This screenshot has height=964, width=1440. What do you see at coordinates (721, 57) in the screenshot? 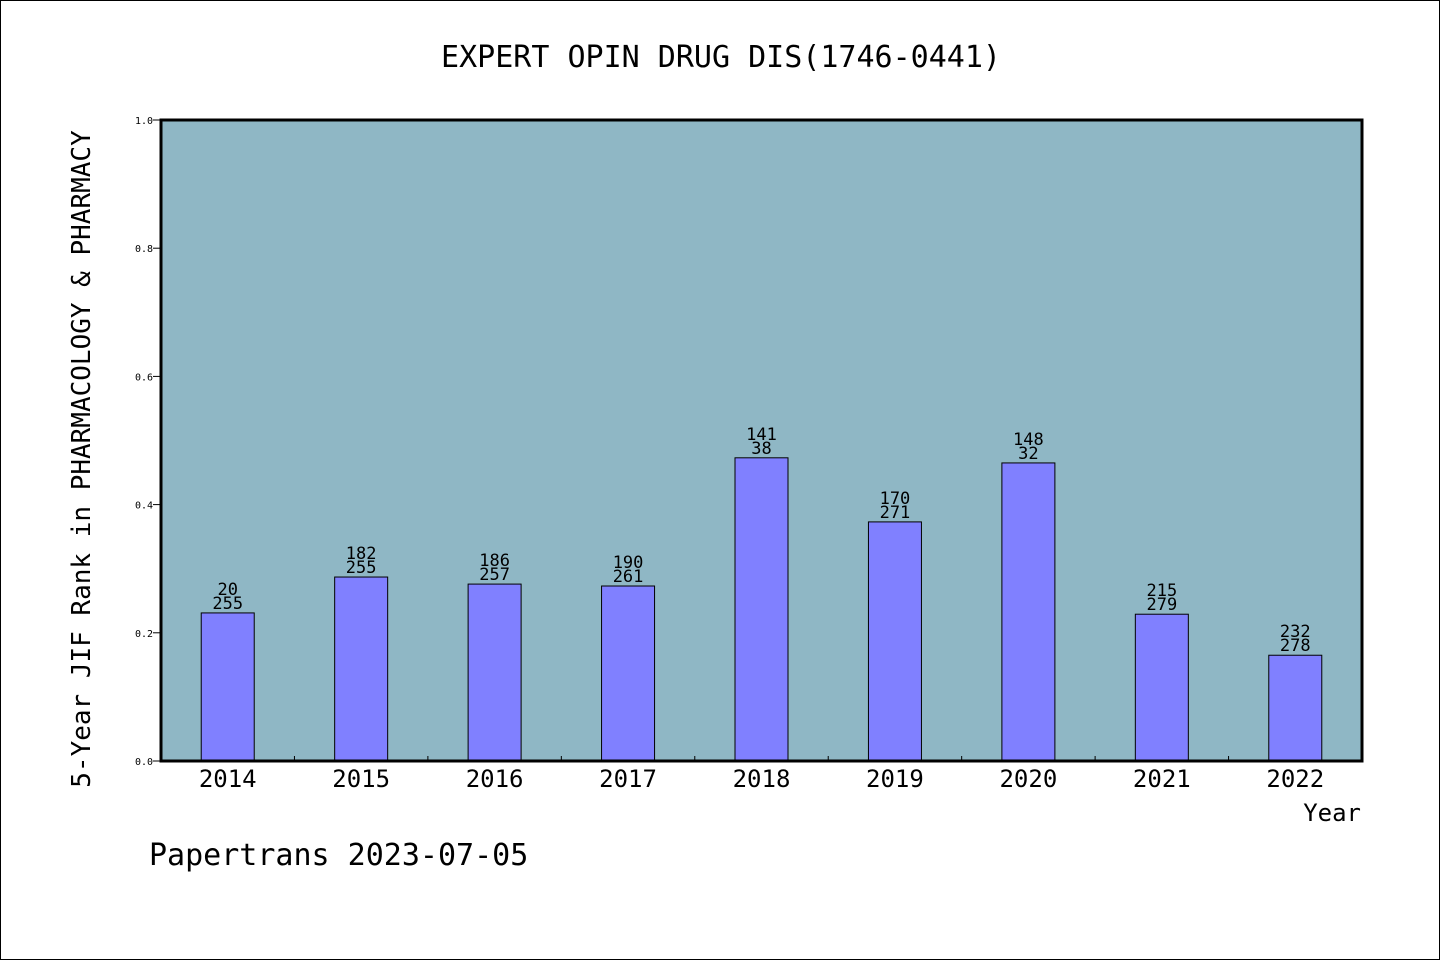
I see `chart-title: EXPERT OPIN DRUG DIS(1746-0441)` at bounding box center [721, 57].